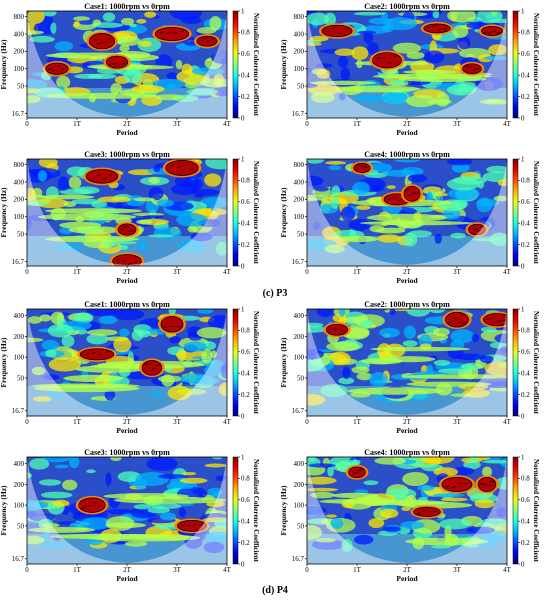  I want to click on colorbar-label: Normalized Coherence Coefficient, so click(536, 213).